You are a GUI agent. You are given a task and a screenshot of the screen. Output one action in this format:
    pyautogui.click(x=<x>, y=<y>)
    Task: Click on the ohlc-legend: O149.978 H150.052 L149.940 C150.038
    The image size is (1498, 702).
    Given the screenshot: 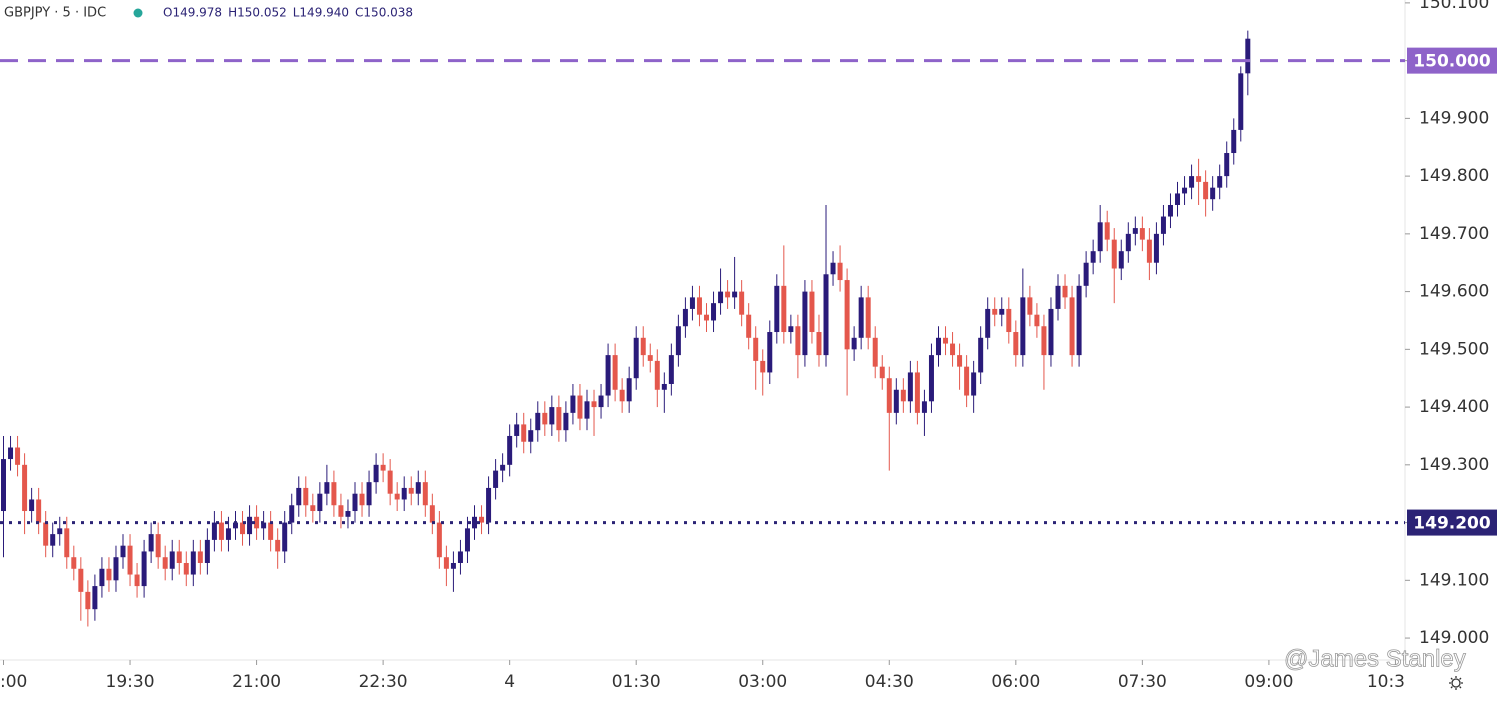 What is the action you would take?
    pyautogui.click(x=288, y=13)
    